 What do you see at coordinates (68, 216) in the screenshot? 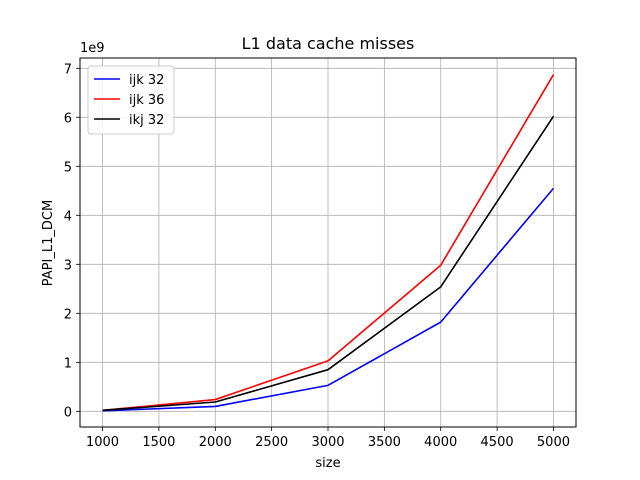
I see `y-tick-label: 4` at bounding box center [68, 216].